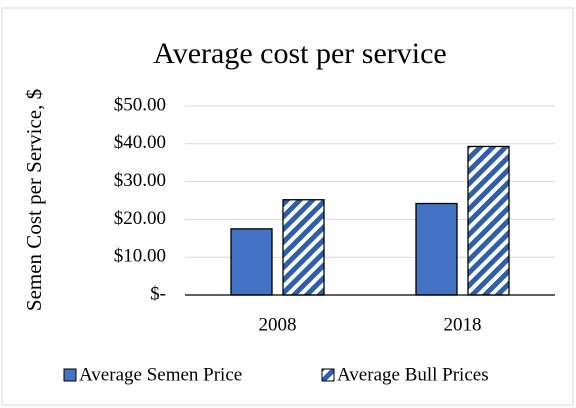  What do you see at coordinates (160, 374) in the screenshot?
I see `legend-label: Average Semen Price` at bounding box center [160, 374].